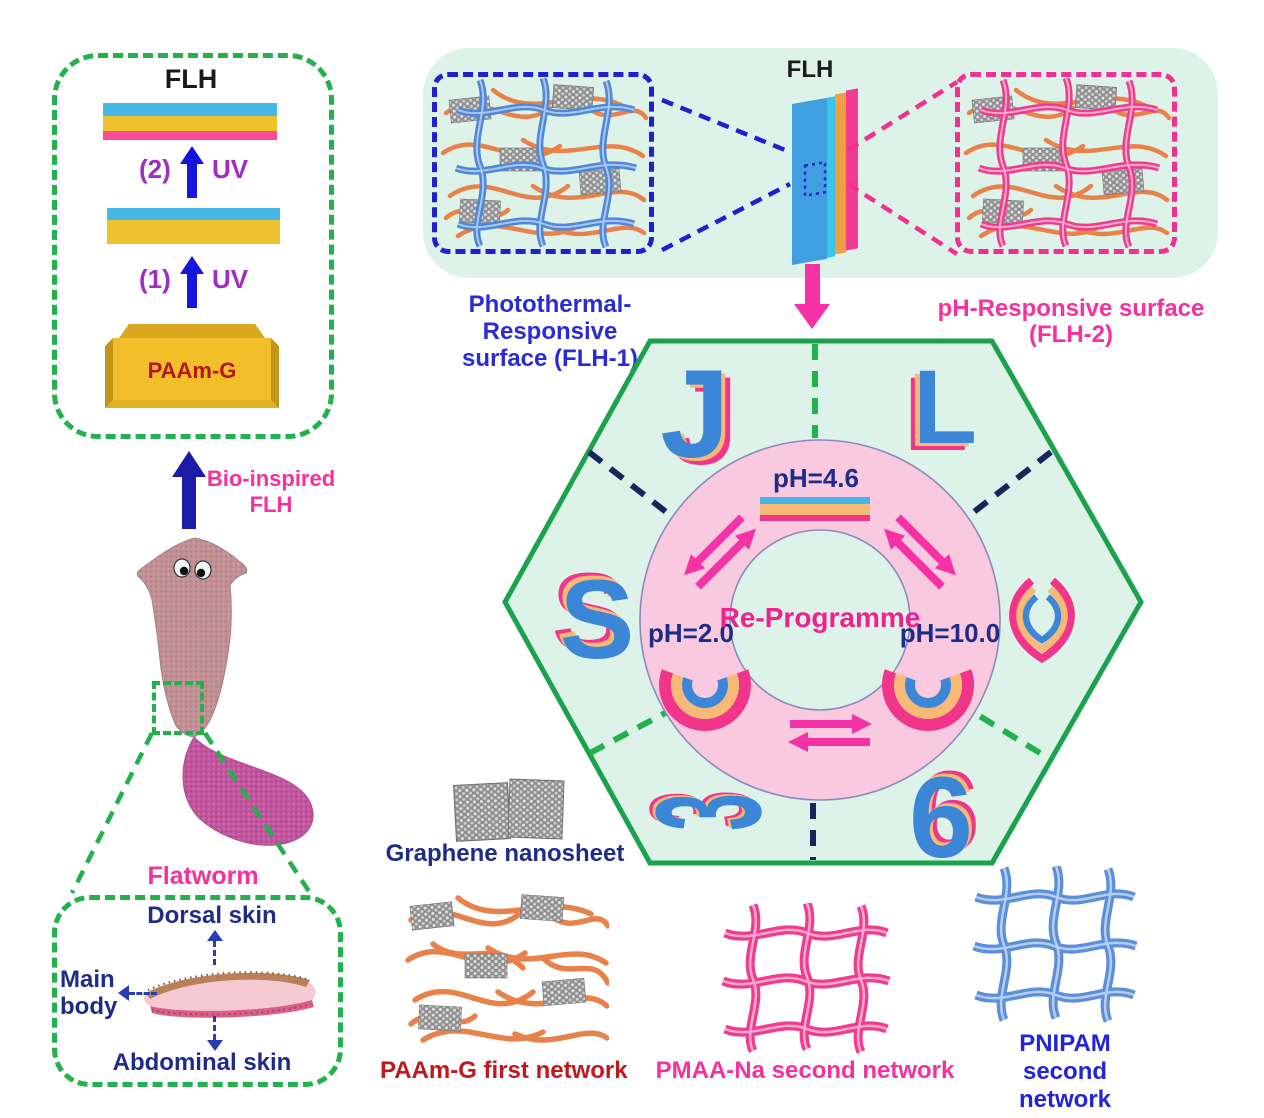 The image size is (1264, 1118). I want to click on flatworm-zoom-square, so click(178, 708).